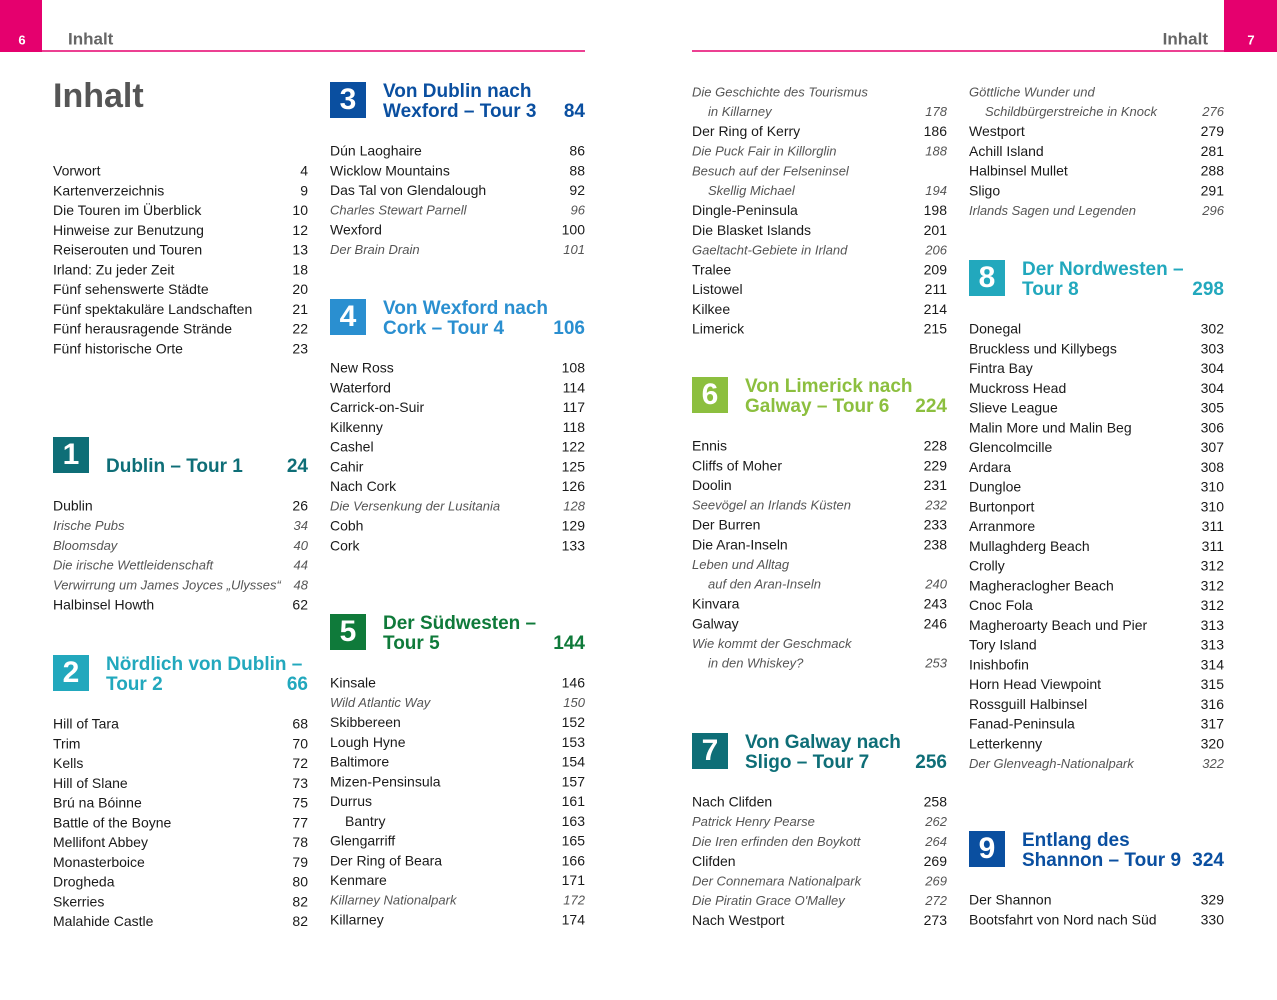  I want to click on entry-page: 108, so click(574, 368).